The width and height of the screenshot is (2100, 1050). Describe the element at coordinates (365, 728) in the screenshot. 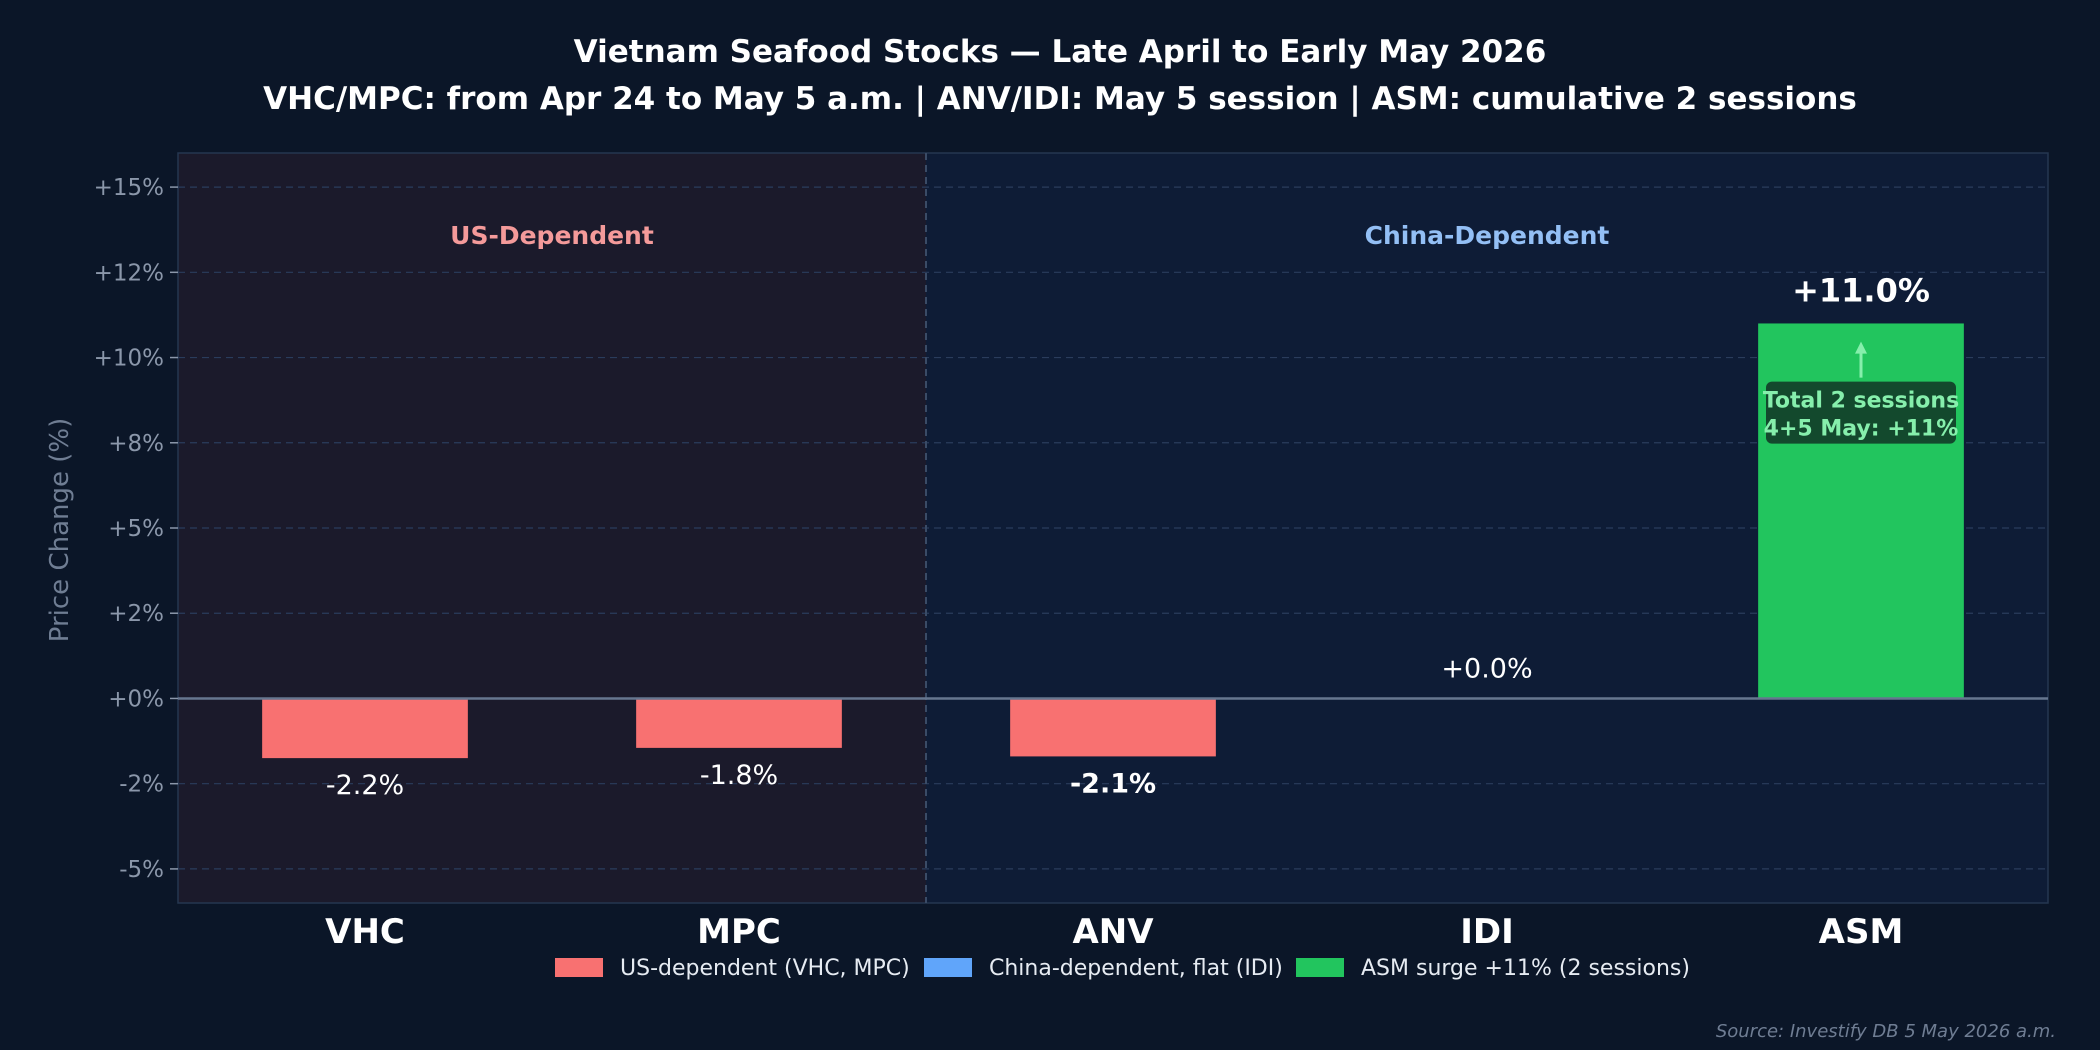

I see `bar-vhc` at that location.